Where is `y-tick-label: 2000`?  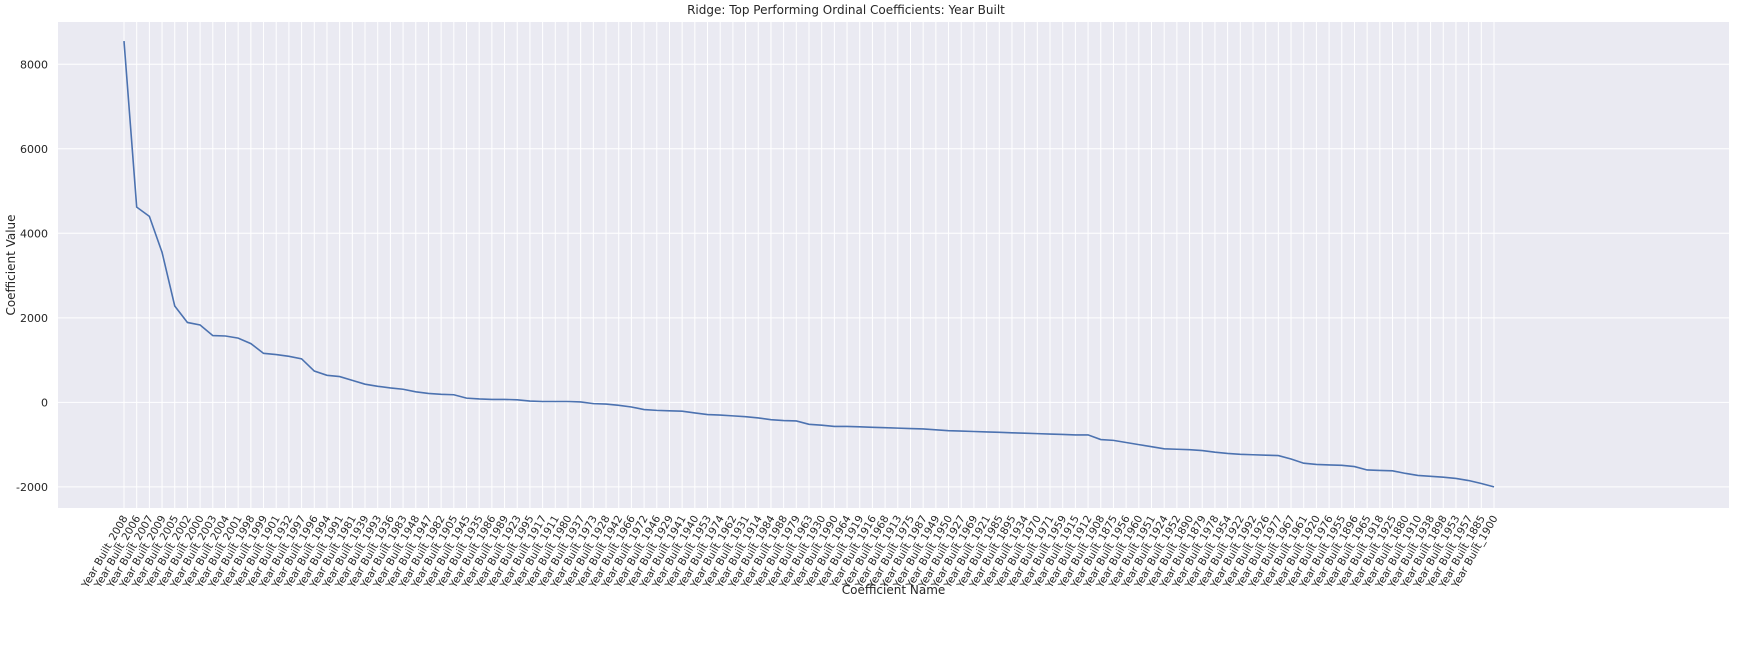 y-tick-label: 2000 is located at coordinates (34, 318).